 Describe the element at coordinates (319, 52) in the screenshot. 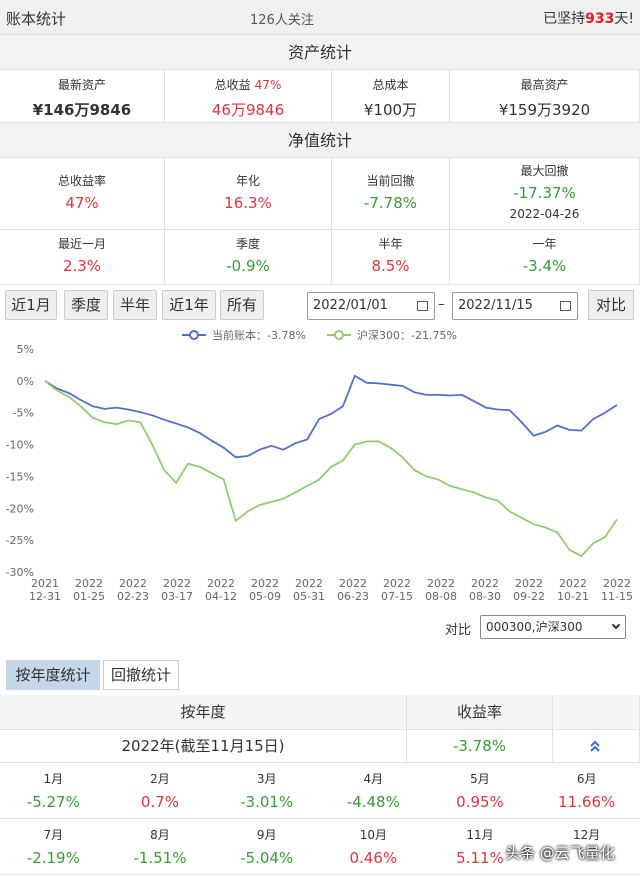

I see `asset-section-title-text: 资产统计` at that location.